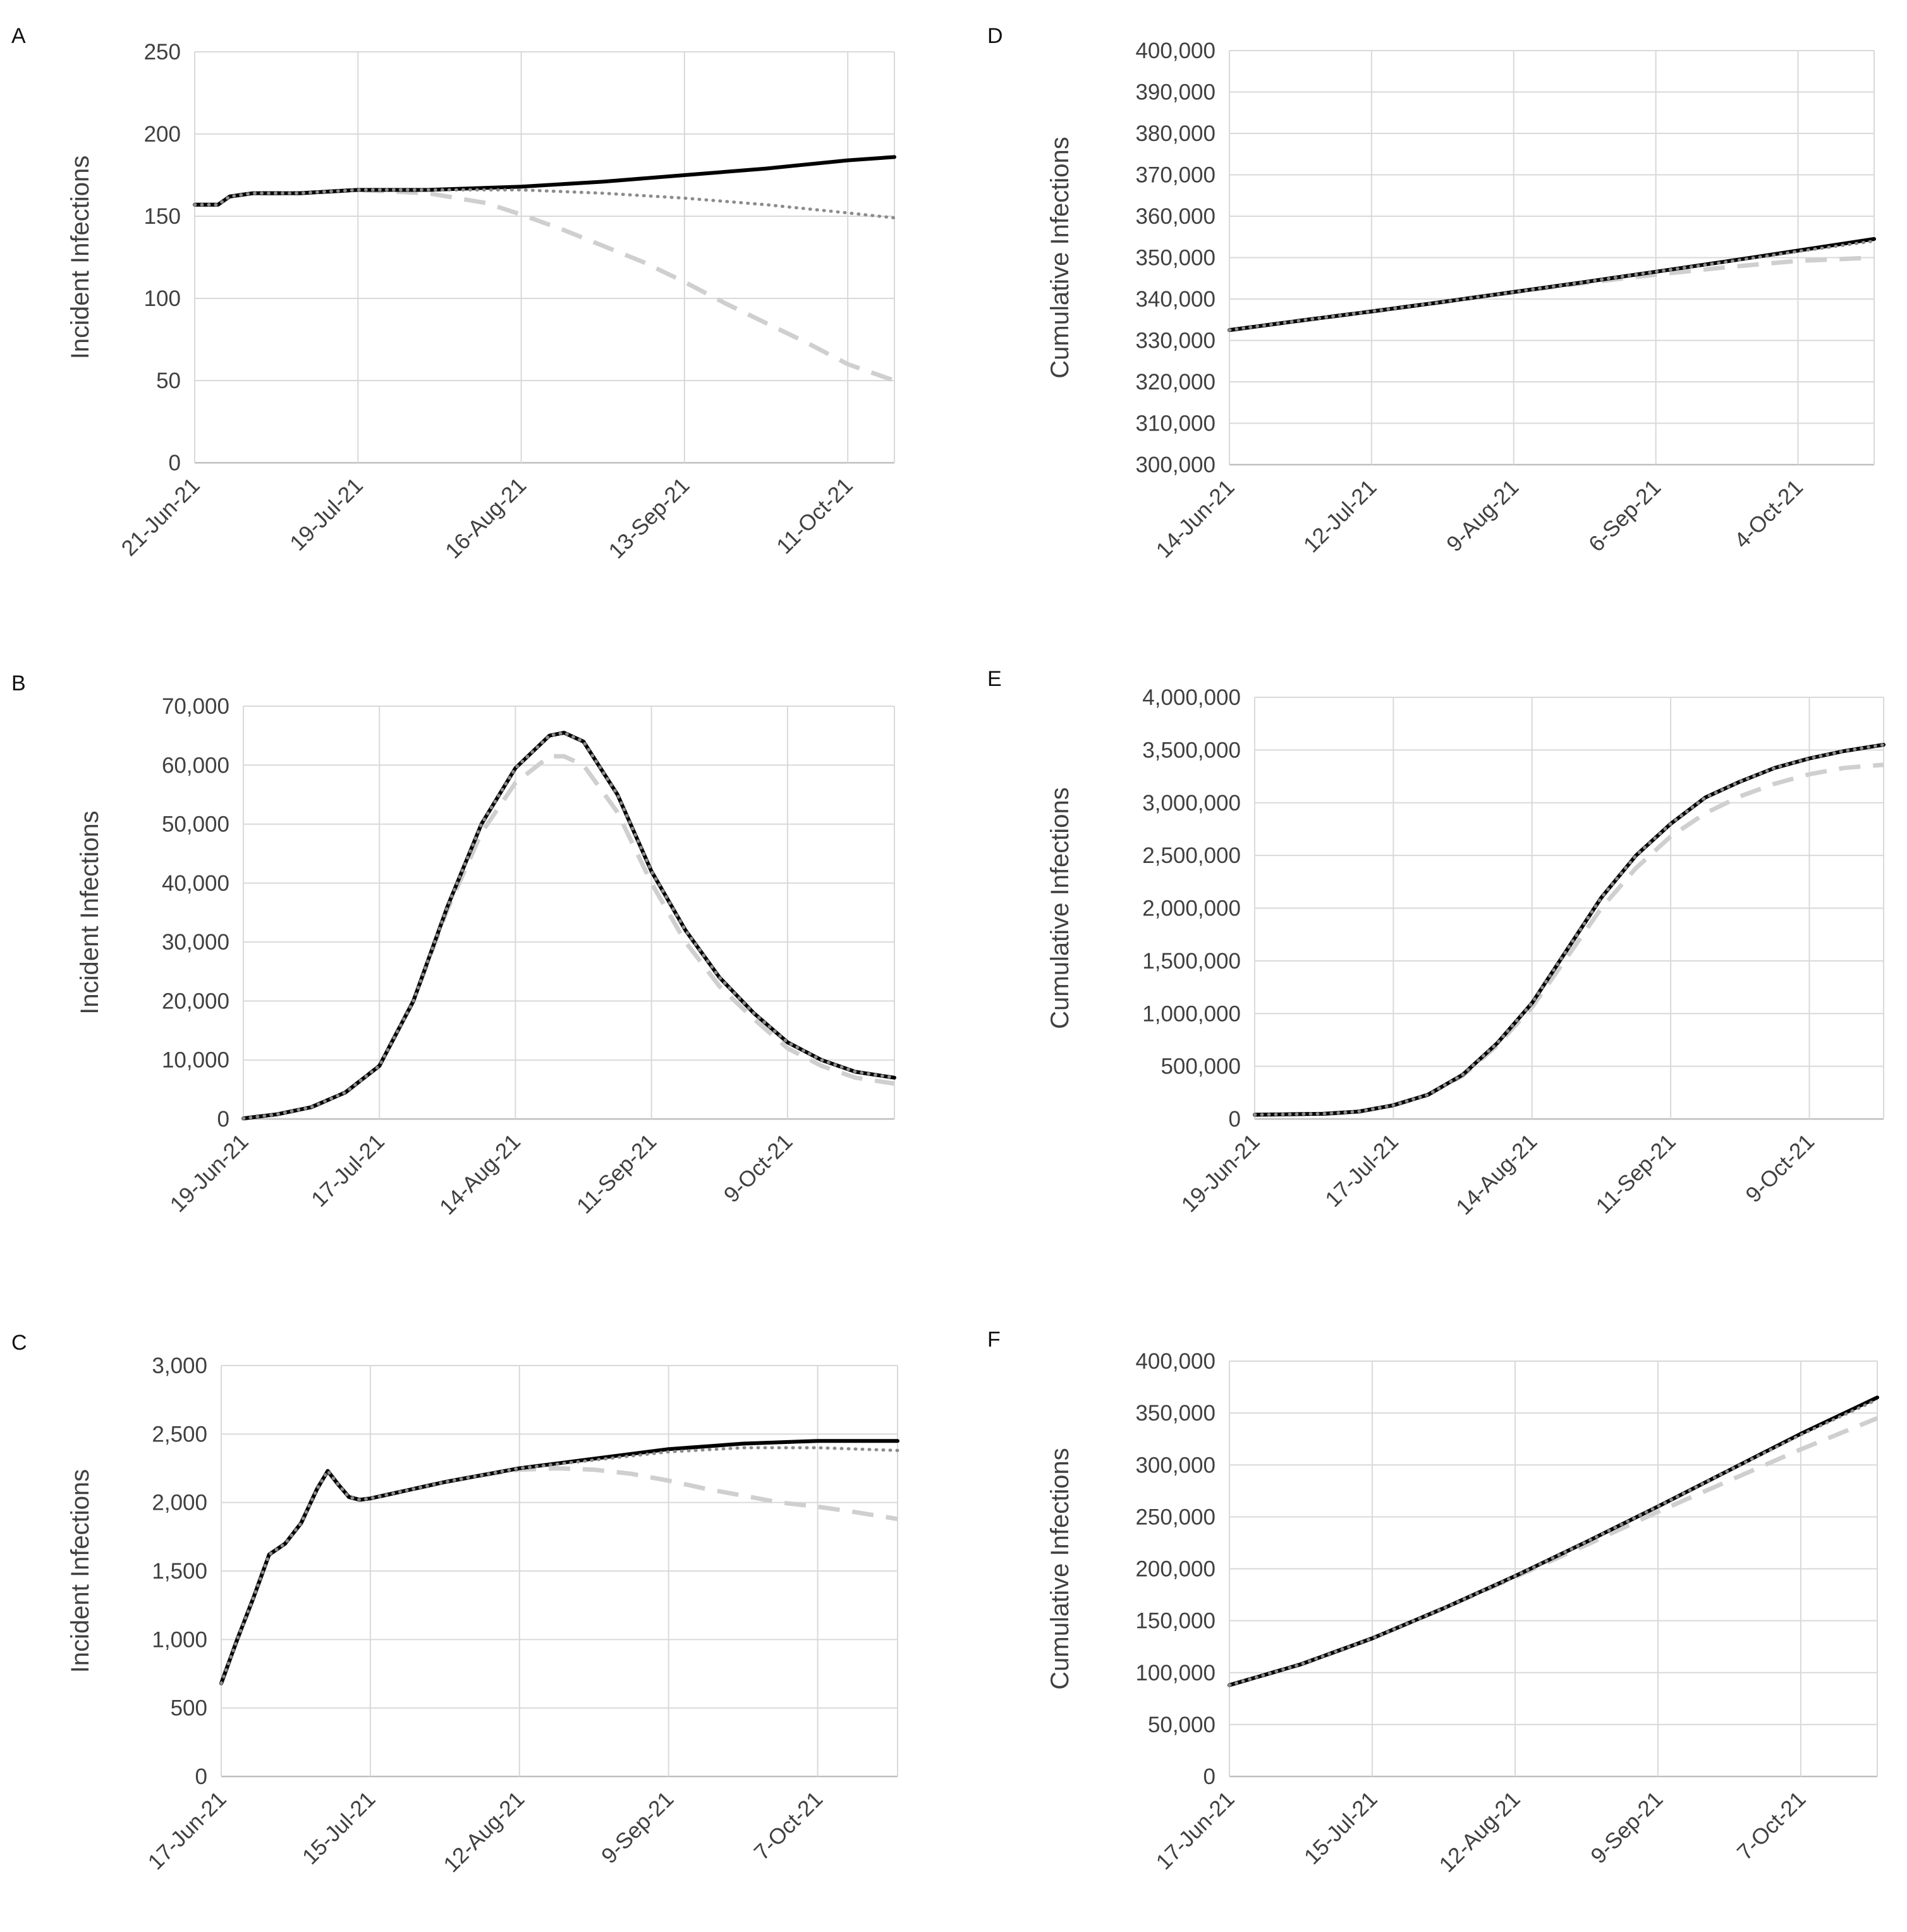 The image size is (1907, 1932). Describe the element at coordinates (1175, 92) in the screenshot. I see `y-tick-label: 390,000` at that location.